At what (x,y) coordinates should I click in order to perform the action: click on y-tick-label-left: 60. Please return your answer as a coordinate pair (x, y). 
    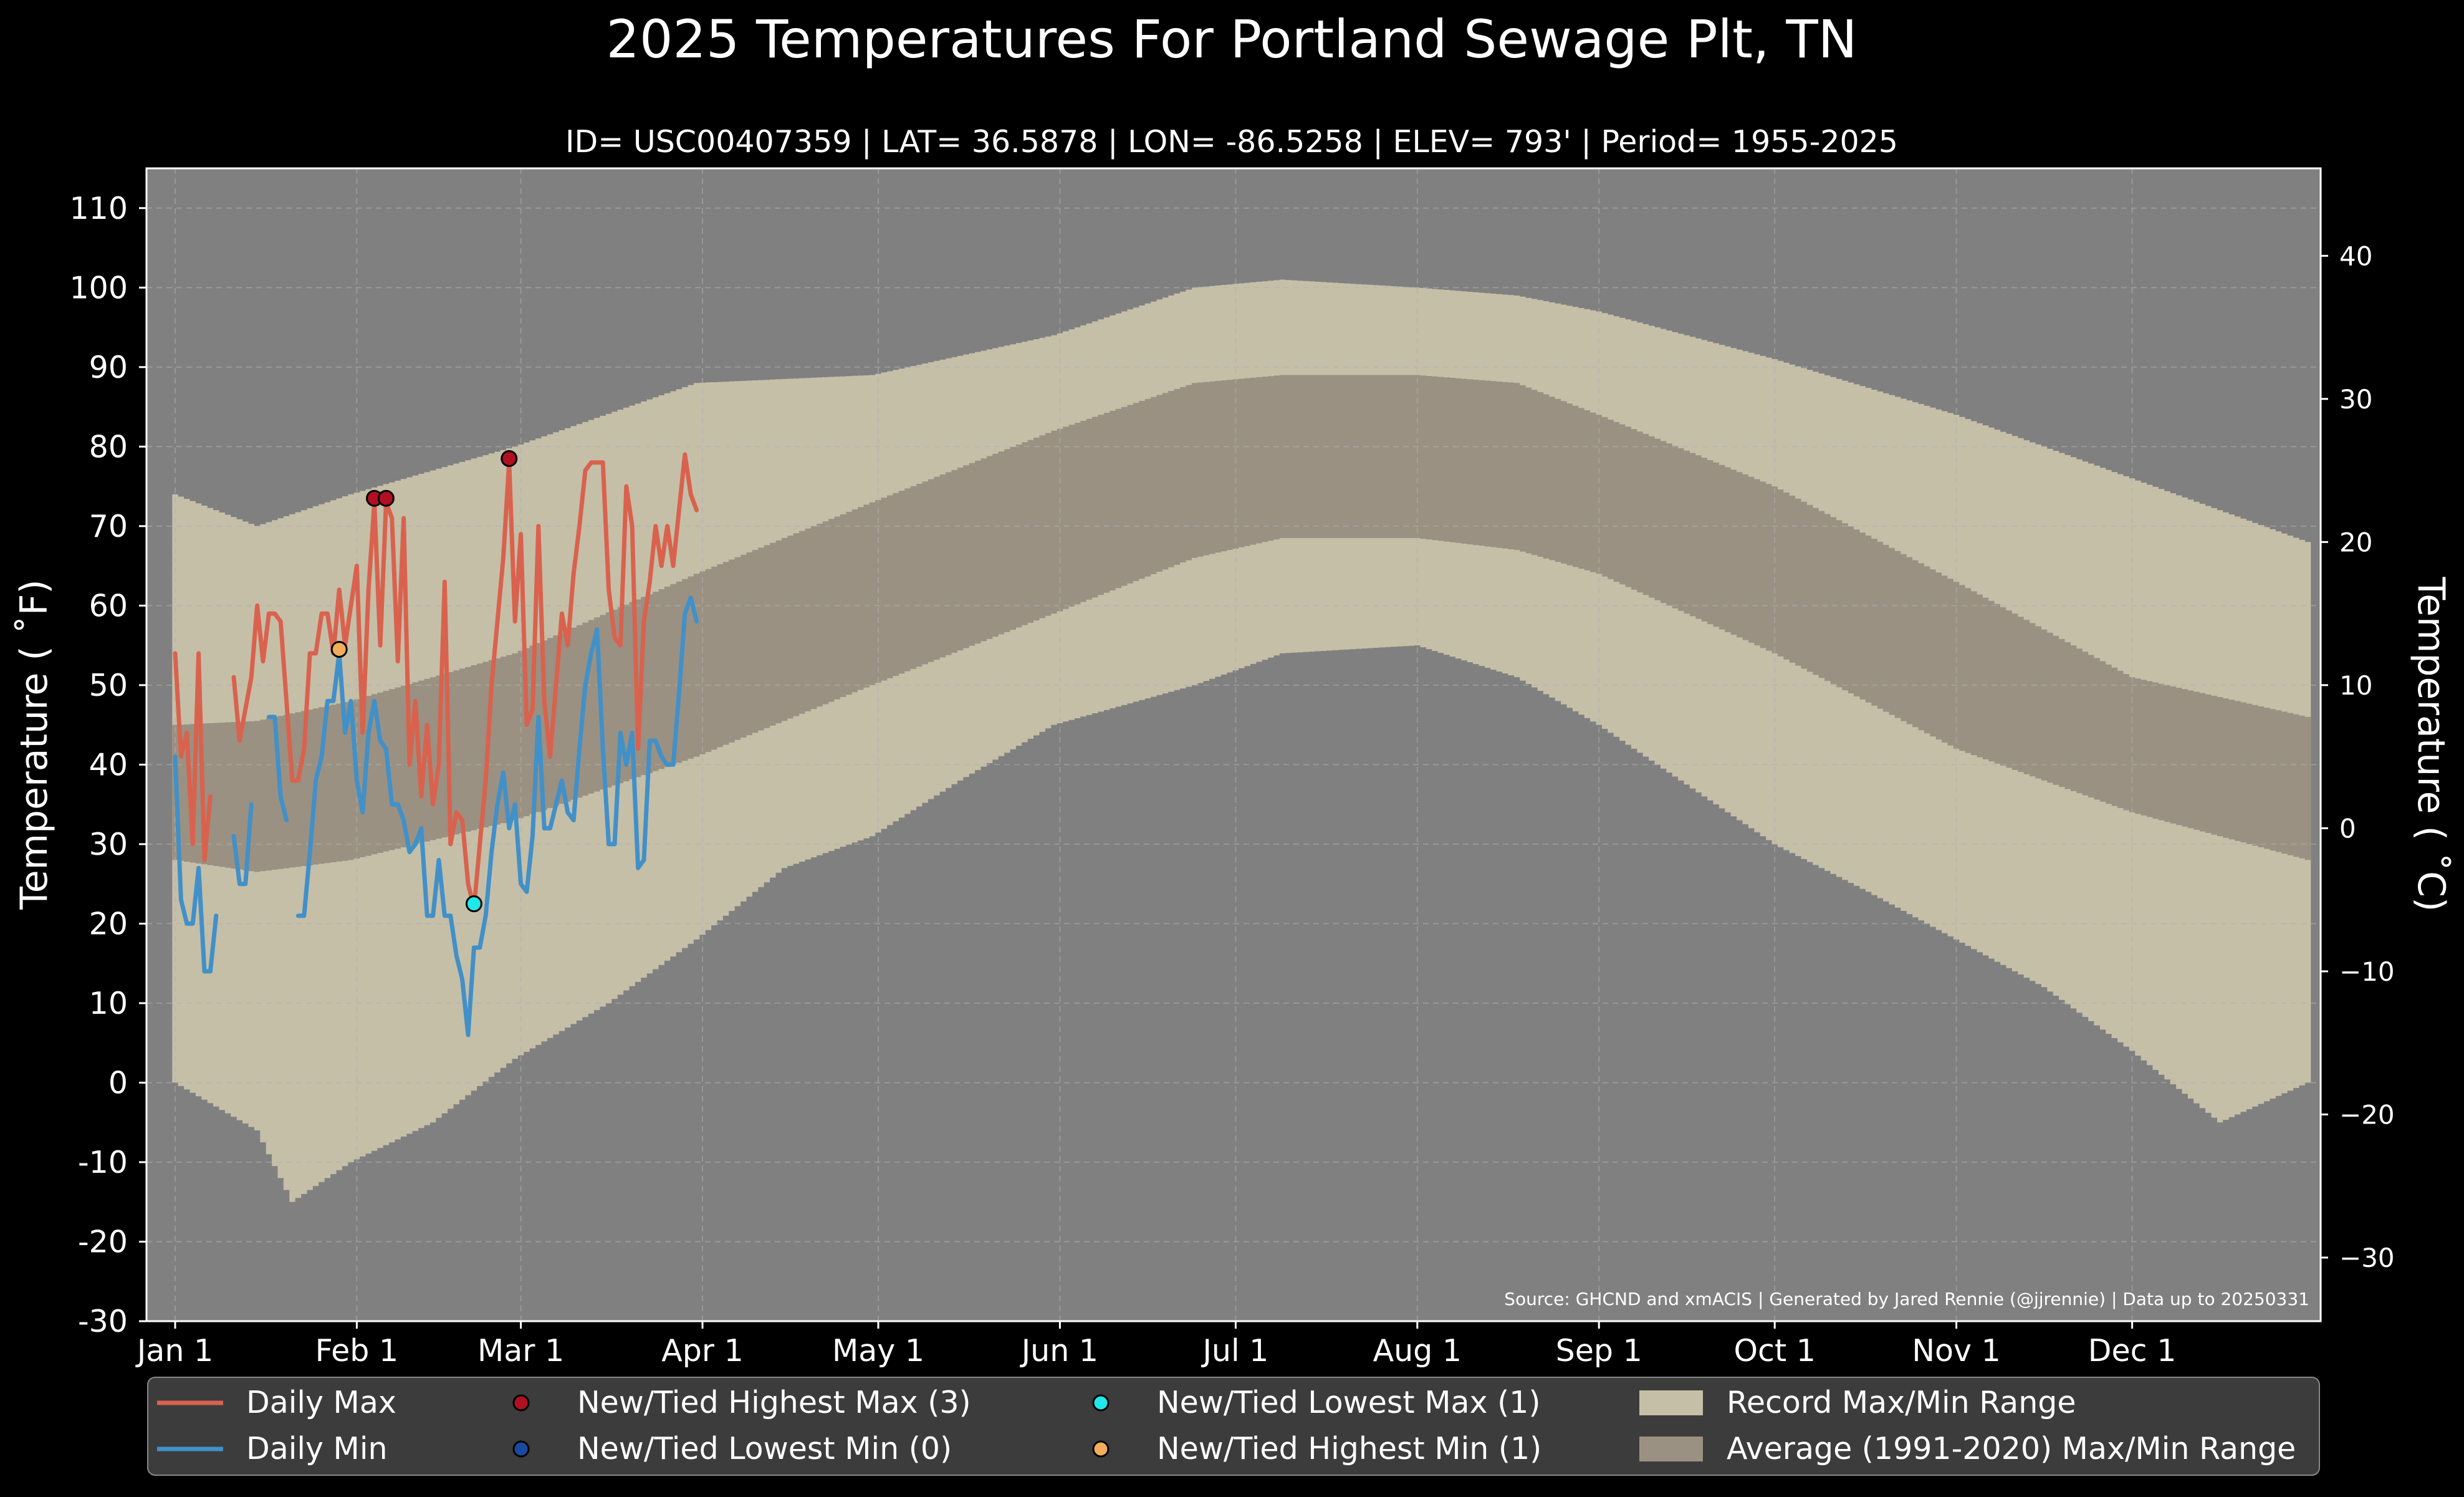
    Looking at the image, I should click on (109, 605).